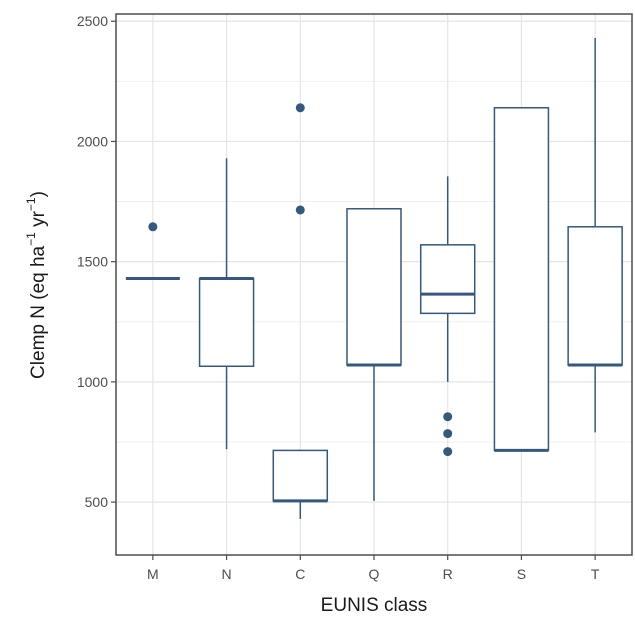  What do you see at coordinates (374, 605) in the screenshot?
I see `x-axis-title: EUNIS class` at bounding box center [374, 605].